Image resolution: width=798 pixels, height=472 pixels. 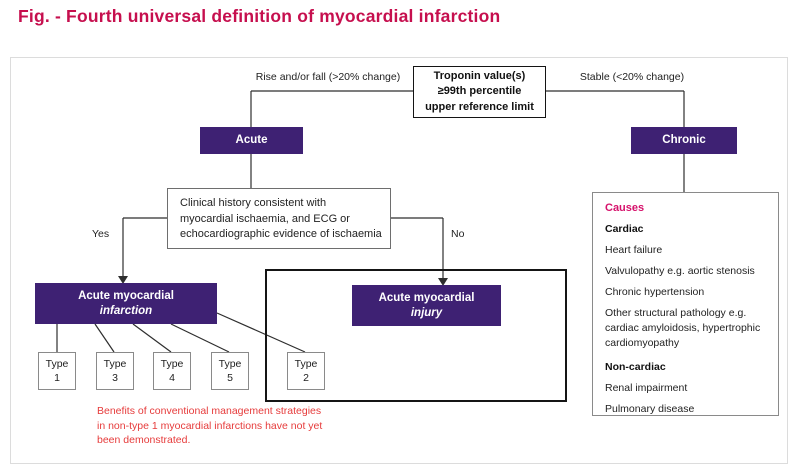 I want to click on rise-fall-branch-label: Rise and/or fall (>20% change), so click(x=328, y=77).